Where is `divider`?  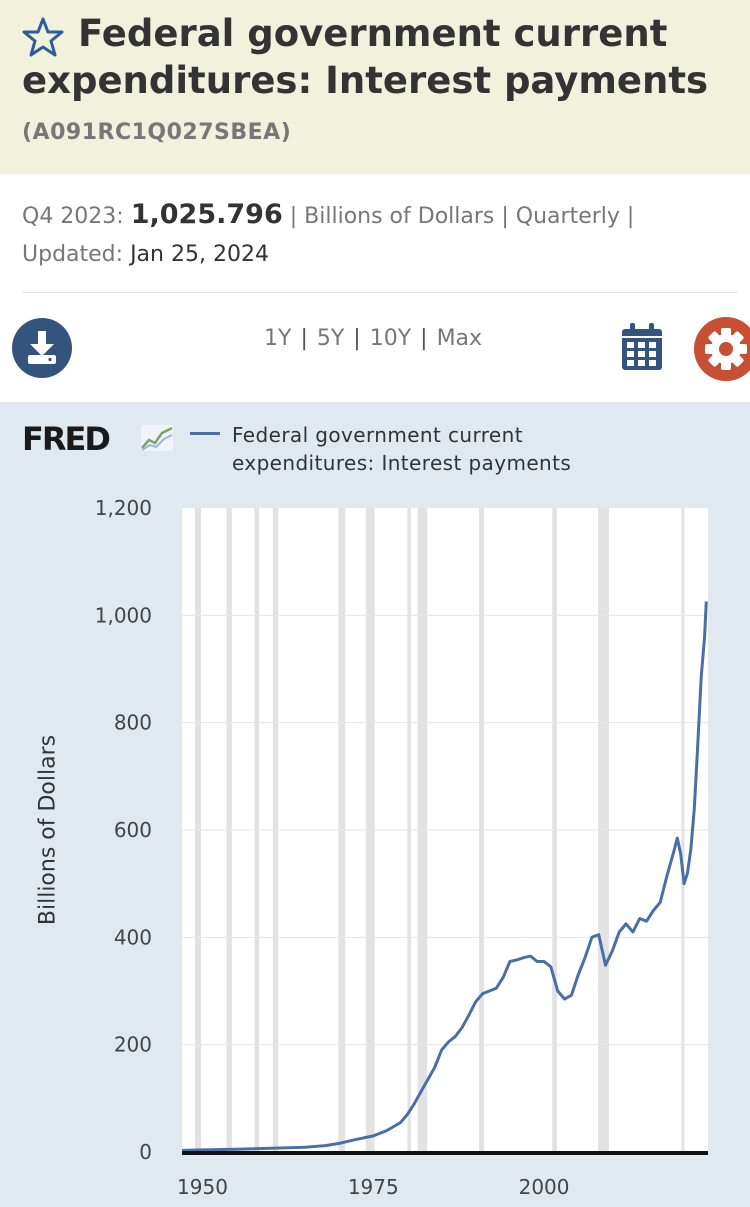
divider is located at coordinates (380, 292).